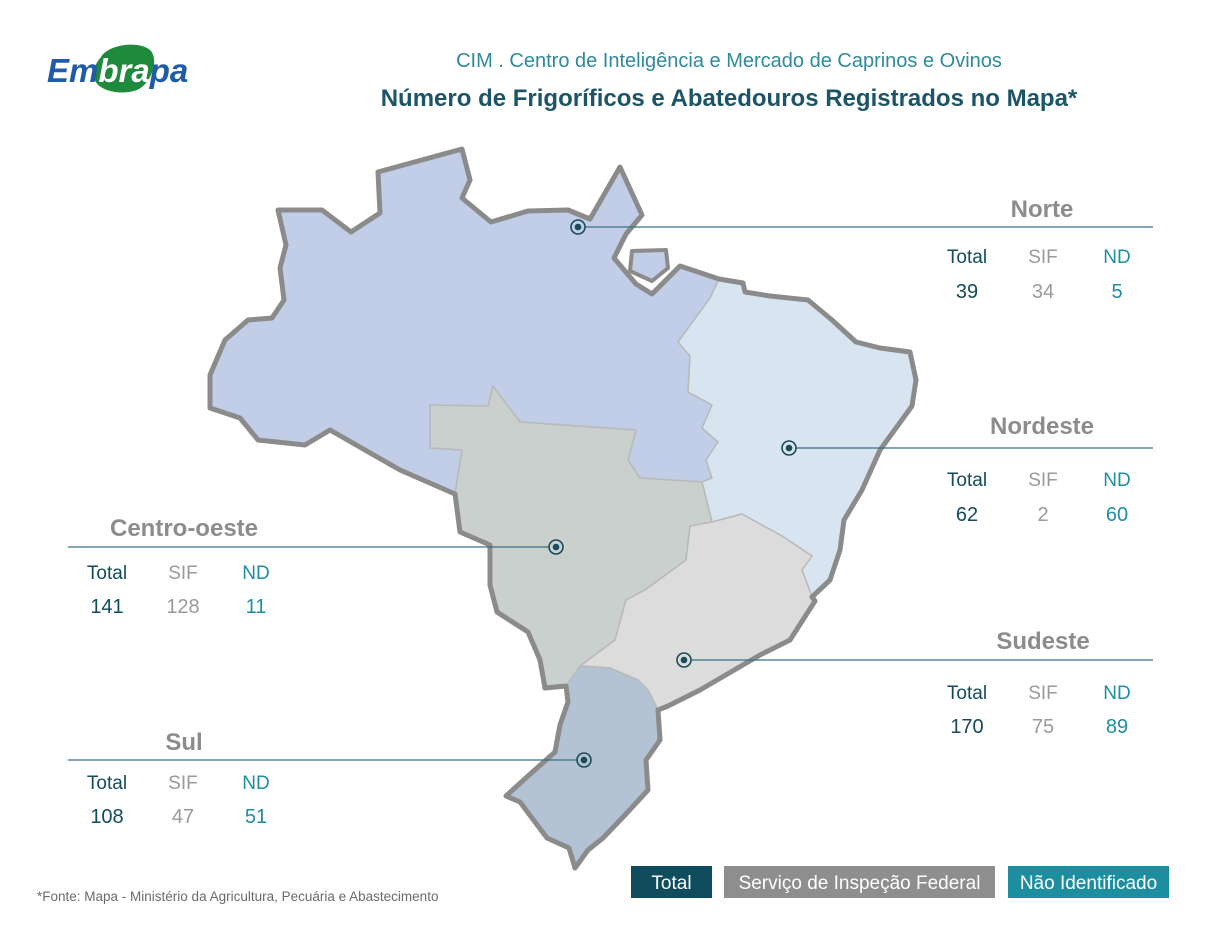 Image resolution: width=1215 pixels, height=946 pixels. Describe the element at coordinates (1117, 515) in the screenshot. I see `value-nd: 60` at that location.